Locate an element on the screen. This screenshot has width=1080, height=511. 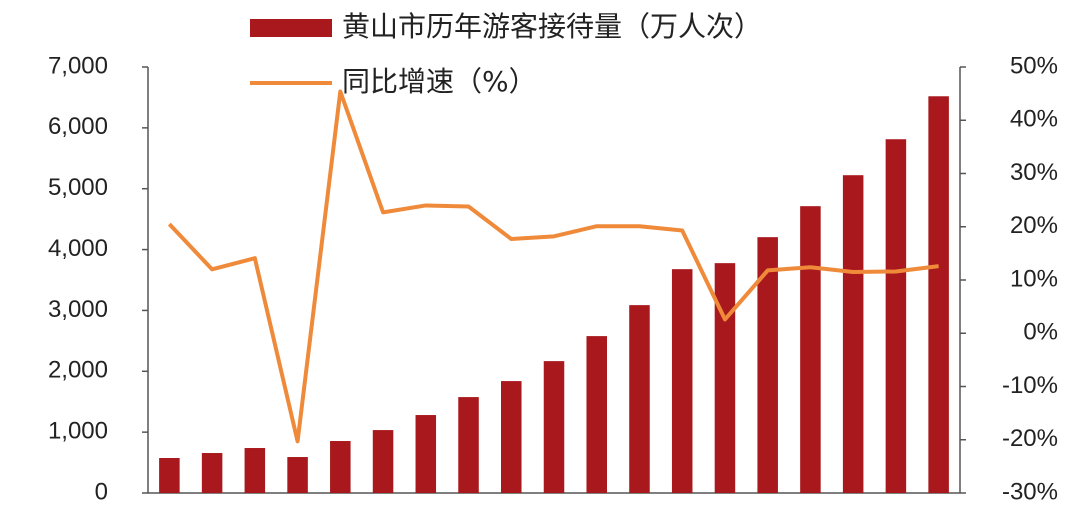
legend-label: 同比增速（%） is located at coordinates (439, 81).